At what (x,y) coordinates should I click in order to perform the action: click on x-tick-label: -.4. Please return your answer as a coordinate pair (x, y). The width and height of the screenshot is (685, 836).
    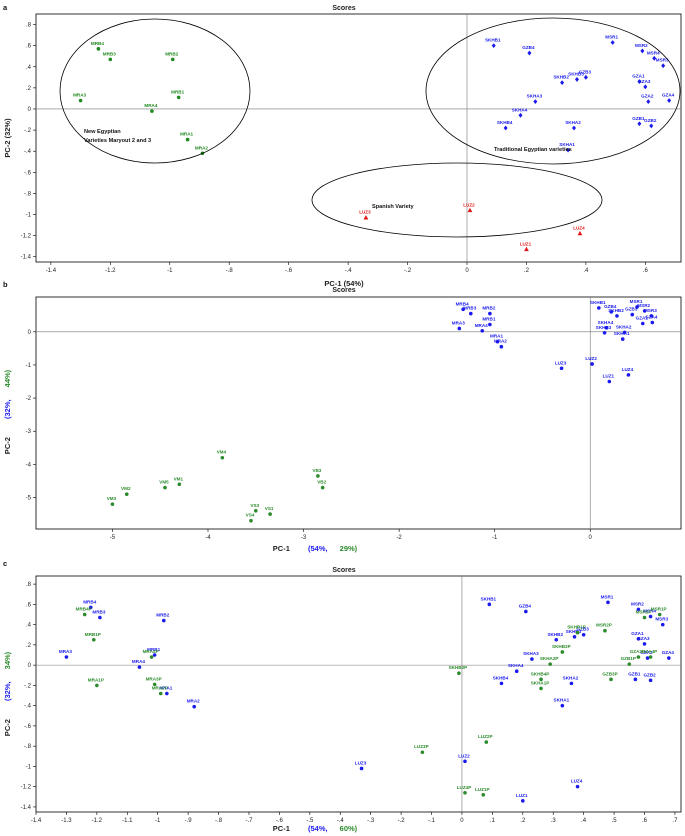
    Looking at the image, I should click on (341, 821).